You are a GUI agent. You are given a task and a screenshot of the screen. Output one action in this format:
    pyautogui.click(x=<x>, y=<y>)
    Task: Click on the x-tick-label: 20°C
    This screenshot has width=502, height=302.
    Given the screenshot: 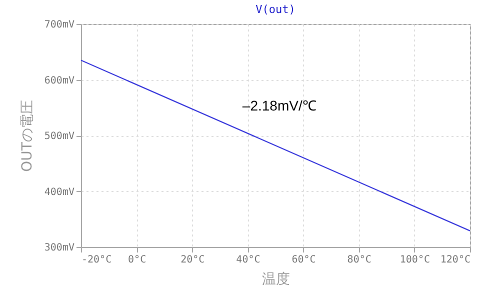 What is the action you would take?
    pyautogui.click(x=192, y=260)
    